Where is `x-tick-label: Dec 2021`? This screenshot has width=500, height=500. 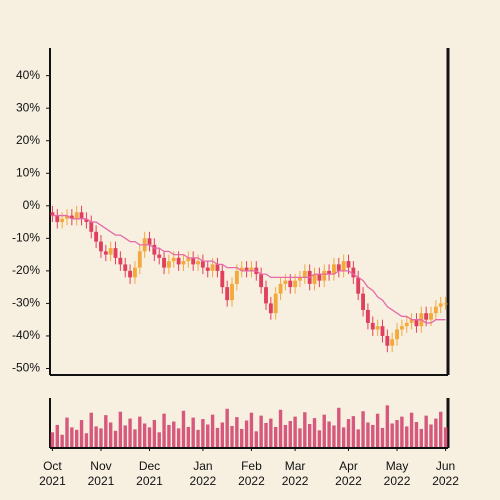
x-tick-label: Dec 2021 is located at coordinates (149, 473).